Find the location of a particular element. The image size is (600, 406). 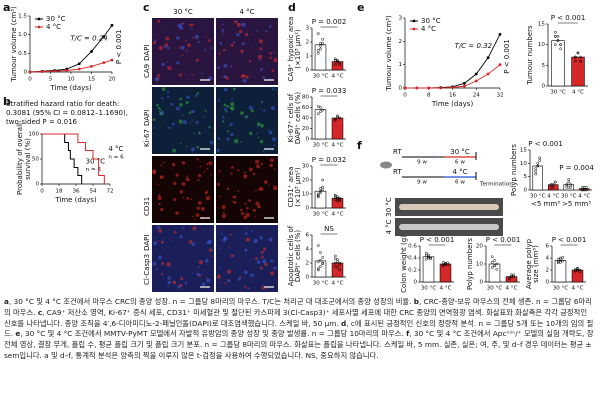

panel-text: 0.3081 (95% CI = 0.0812–1.1690), is located at coordinates (67, 113).